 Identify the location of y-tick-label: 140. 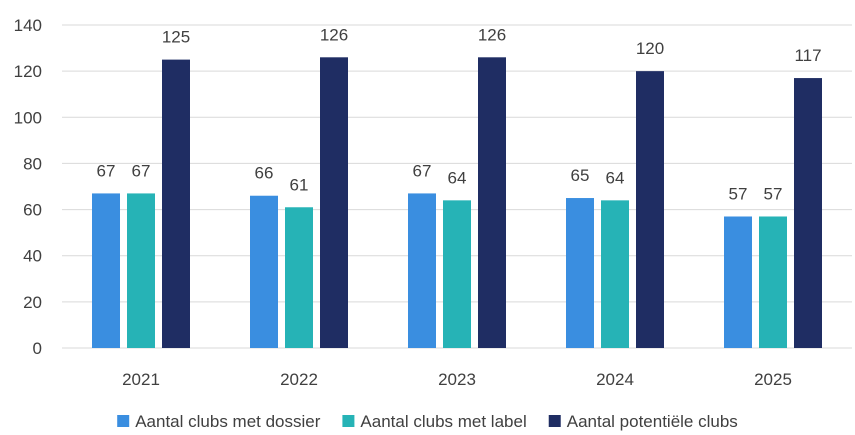
(28, 25).